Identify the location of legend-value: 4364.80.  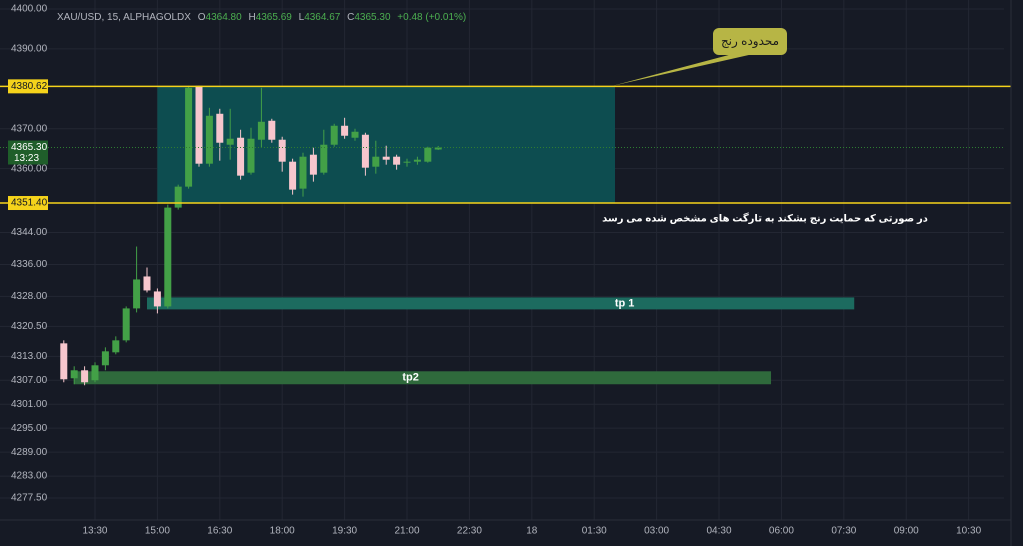
(224, 17).